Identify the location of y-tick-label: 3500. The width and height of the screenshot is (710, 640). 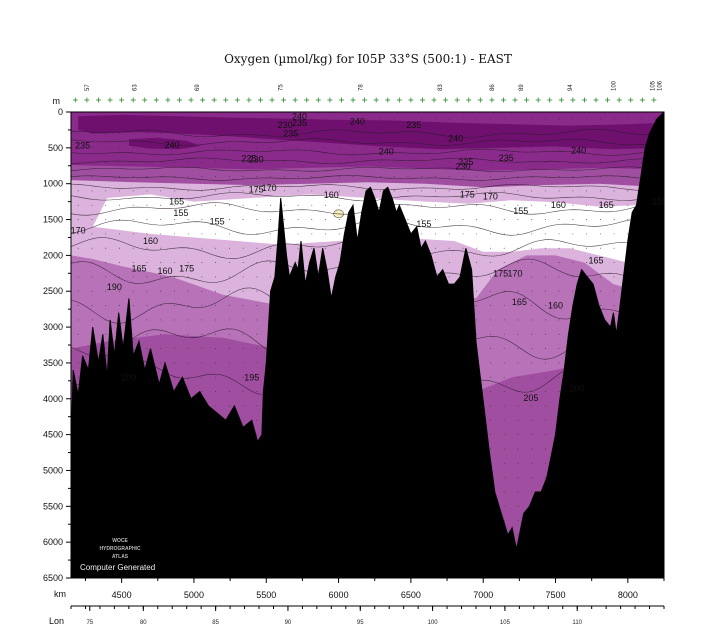
(53, 363).